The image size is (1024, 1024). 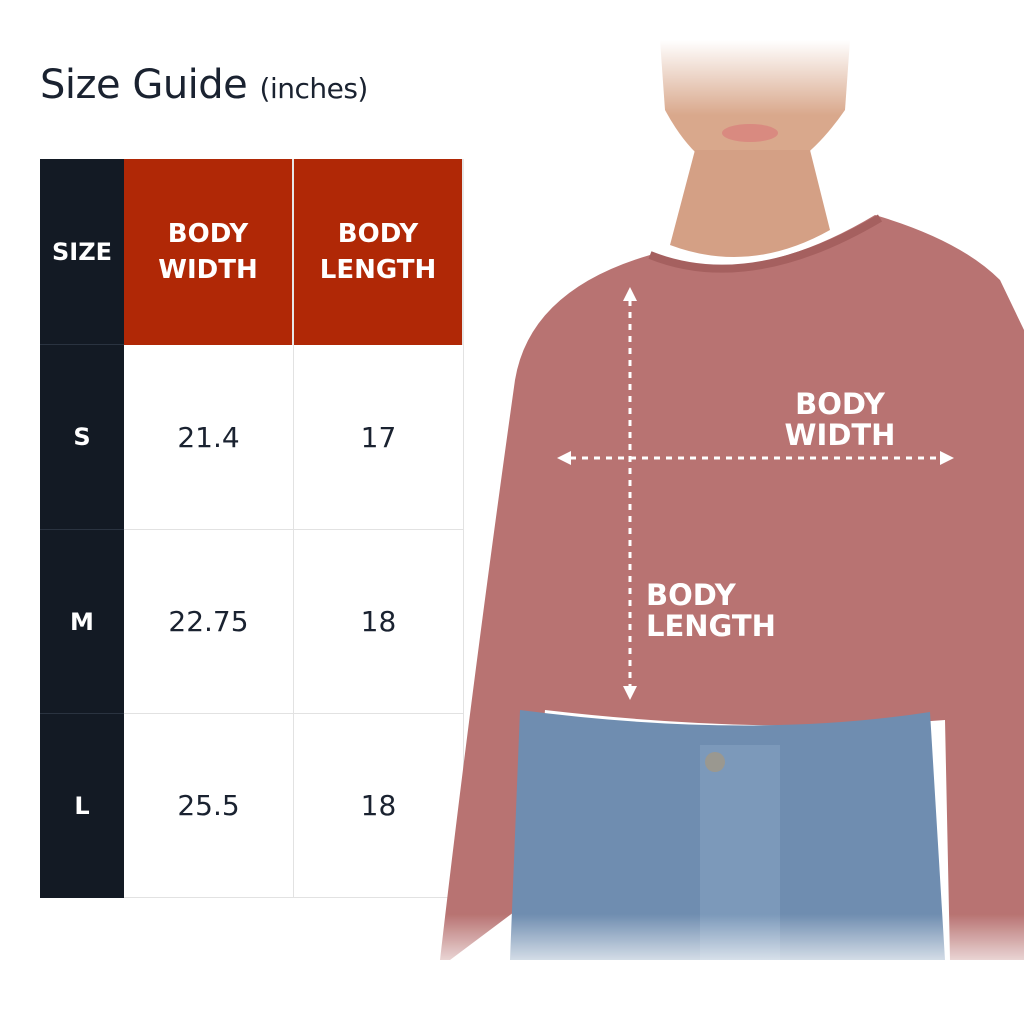 I want to click on header-body-width: BODY WIDTH, so click(x=209, y=252).